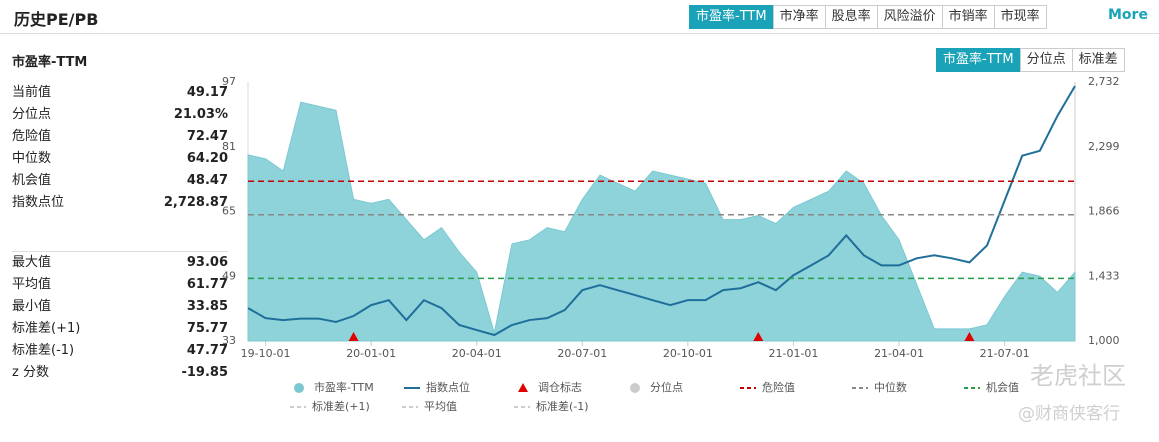  What do you see at coordinates (120, 159) in the screenshot?
I see `stat-row: 中位数 64.20` at bounding box center [120, 159].